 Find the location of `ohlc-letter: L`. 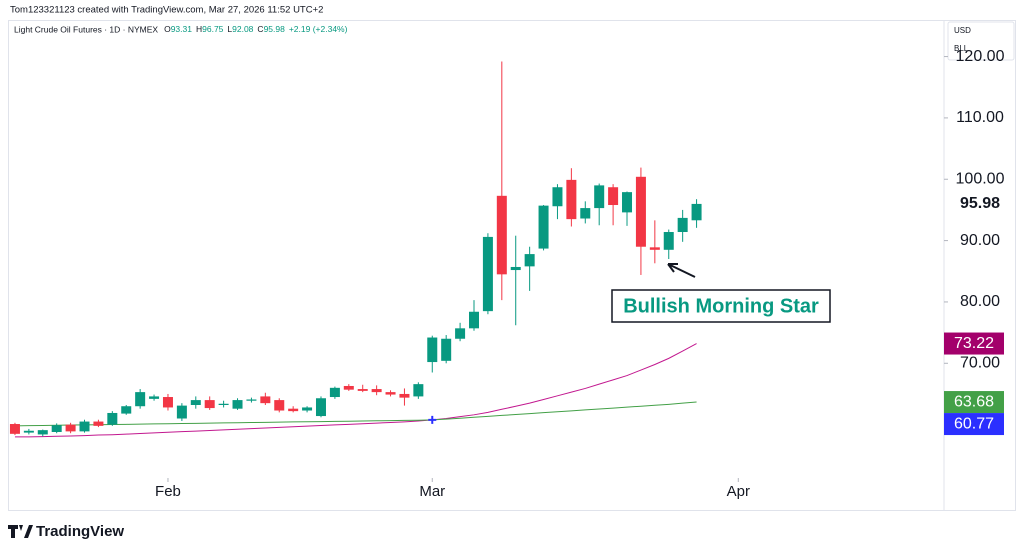

ohlc-letter: L is located at coordinates (229, 29).